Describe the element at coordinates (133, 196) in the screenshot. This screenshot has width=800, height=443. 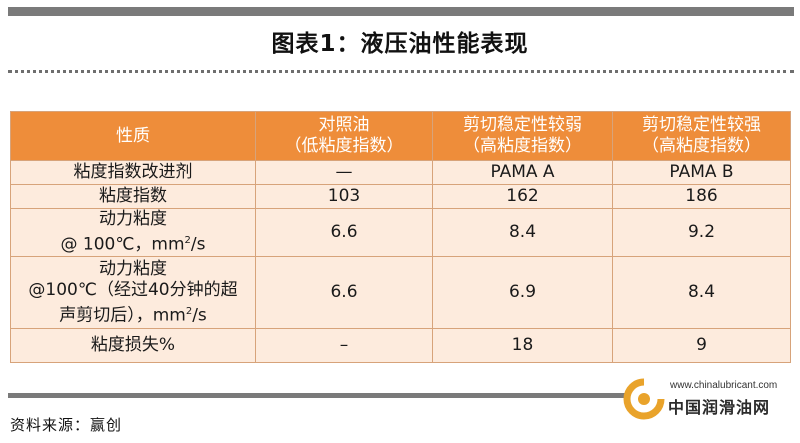
I see `row-label: 粘度指数` at that location.